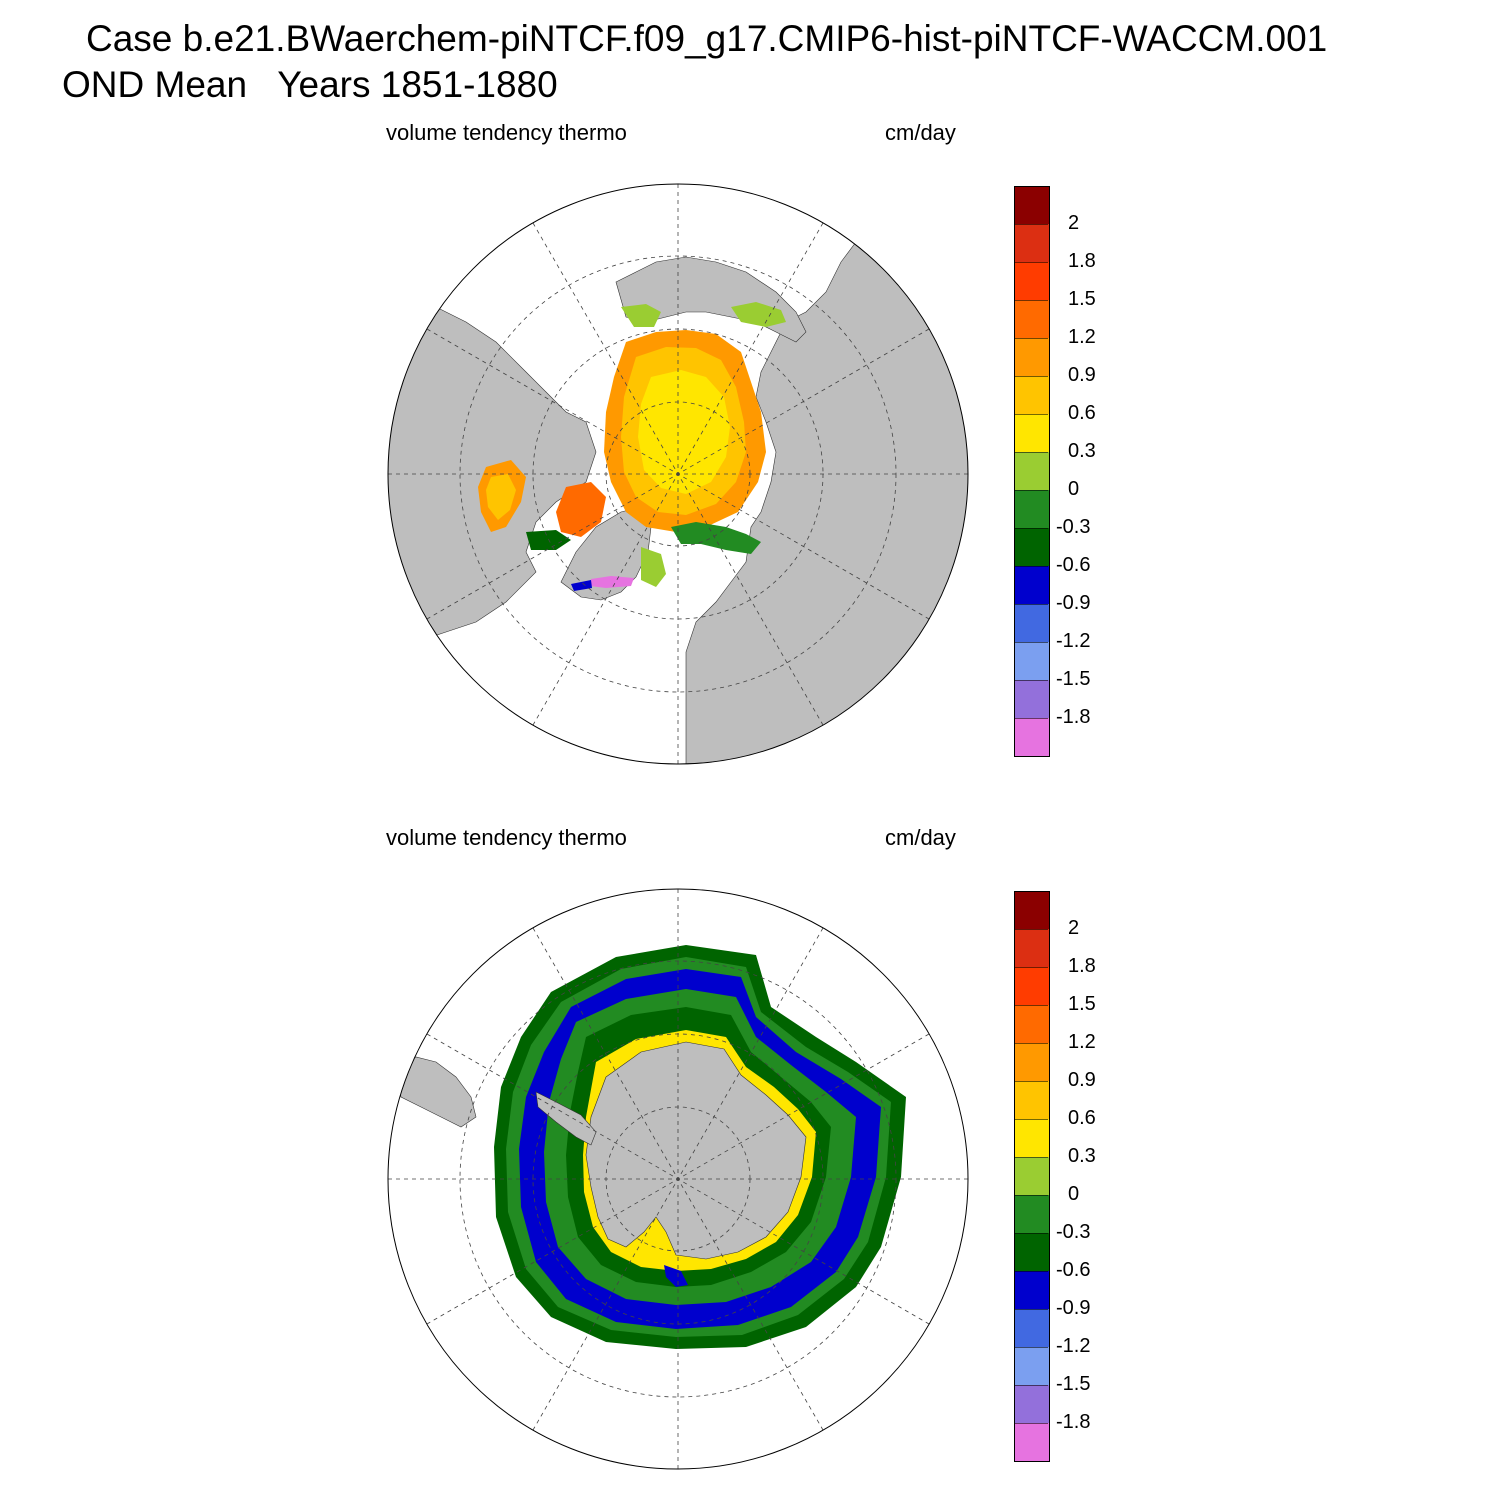  What do you see at coordinates (506, 837) in the screenshot?
I see `south-panel-left-label: volume tendency thermo` at bounding box center [506, 837].